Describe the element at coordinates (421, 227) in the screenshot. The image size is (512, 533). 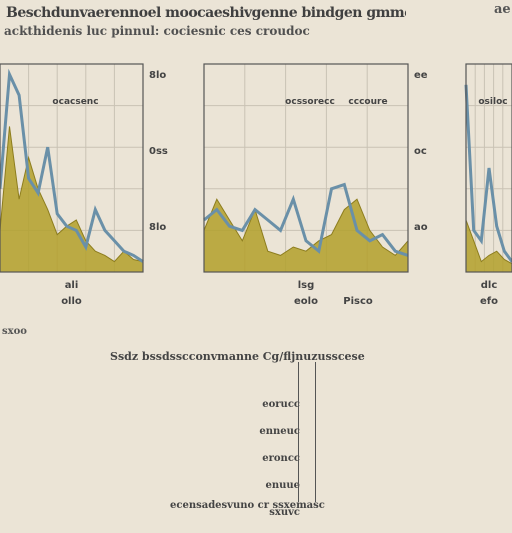
I see `y-tick-label: ao` at that location.